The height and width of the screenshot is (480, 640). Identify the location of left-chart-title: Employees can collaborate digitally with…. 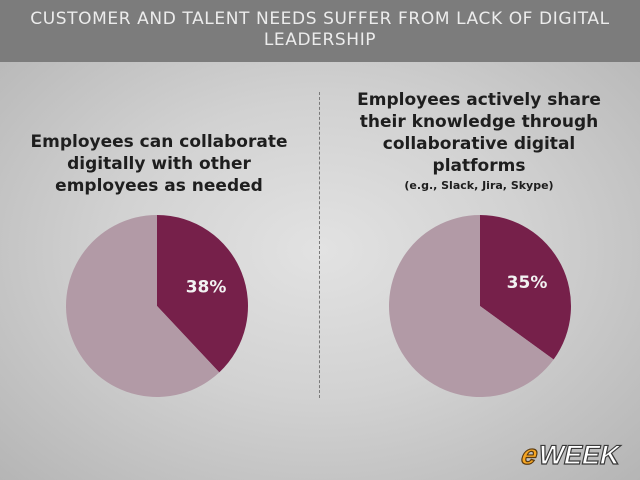
(159, 164).